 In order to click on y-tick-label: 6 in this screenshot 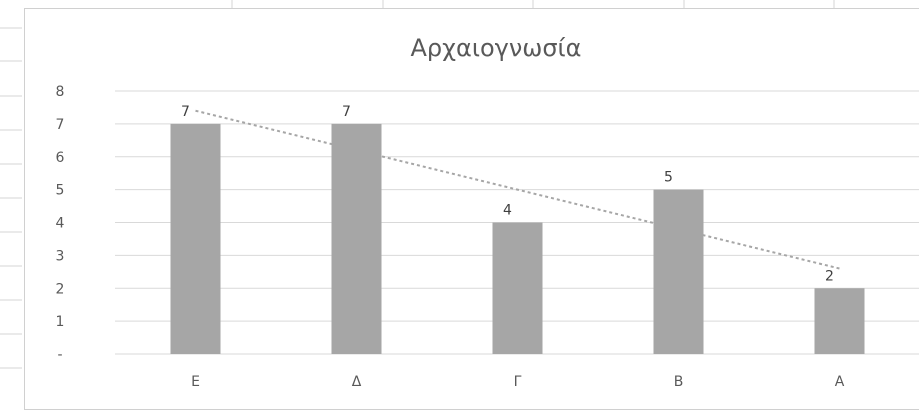, I will do `click(60, 158)`.